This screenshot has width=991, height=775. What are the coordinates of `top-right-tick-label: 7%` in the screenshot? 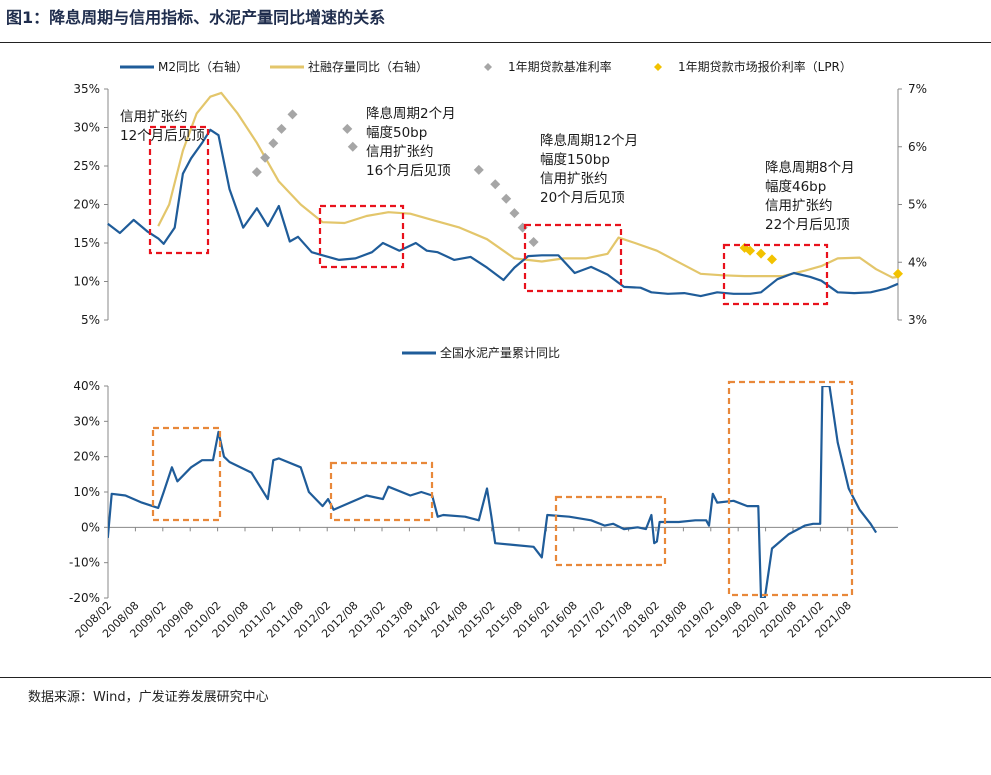 It's located at (917, 89).